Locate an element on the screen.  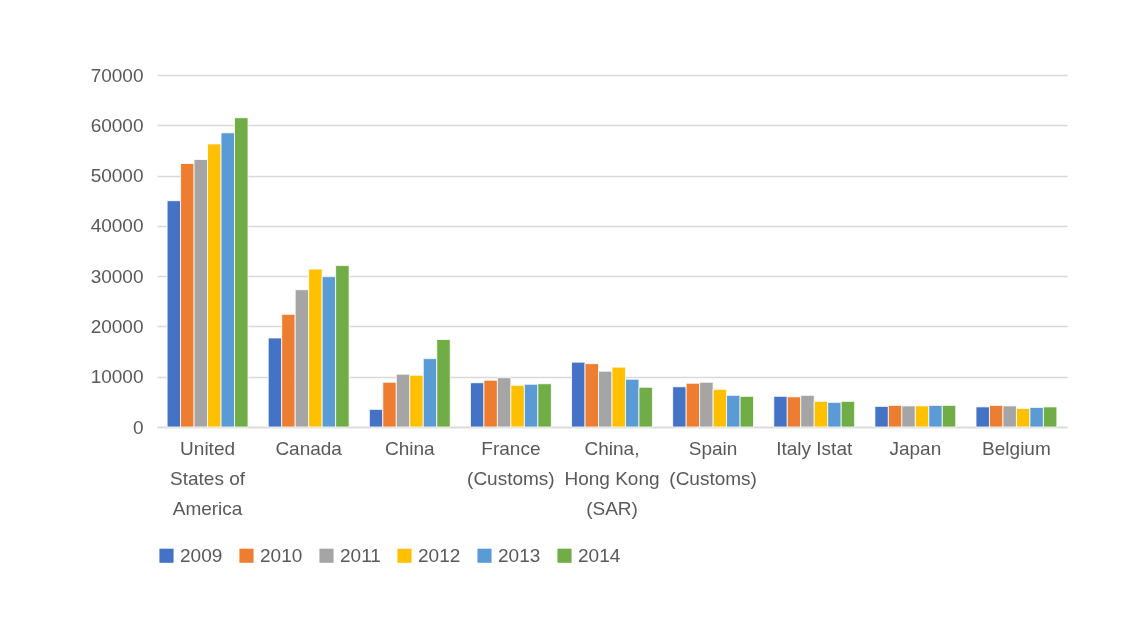
legend-label: 2014 is located at coordinates (599, 555).